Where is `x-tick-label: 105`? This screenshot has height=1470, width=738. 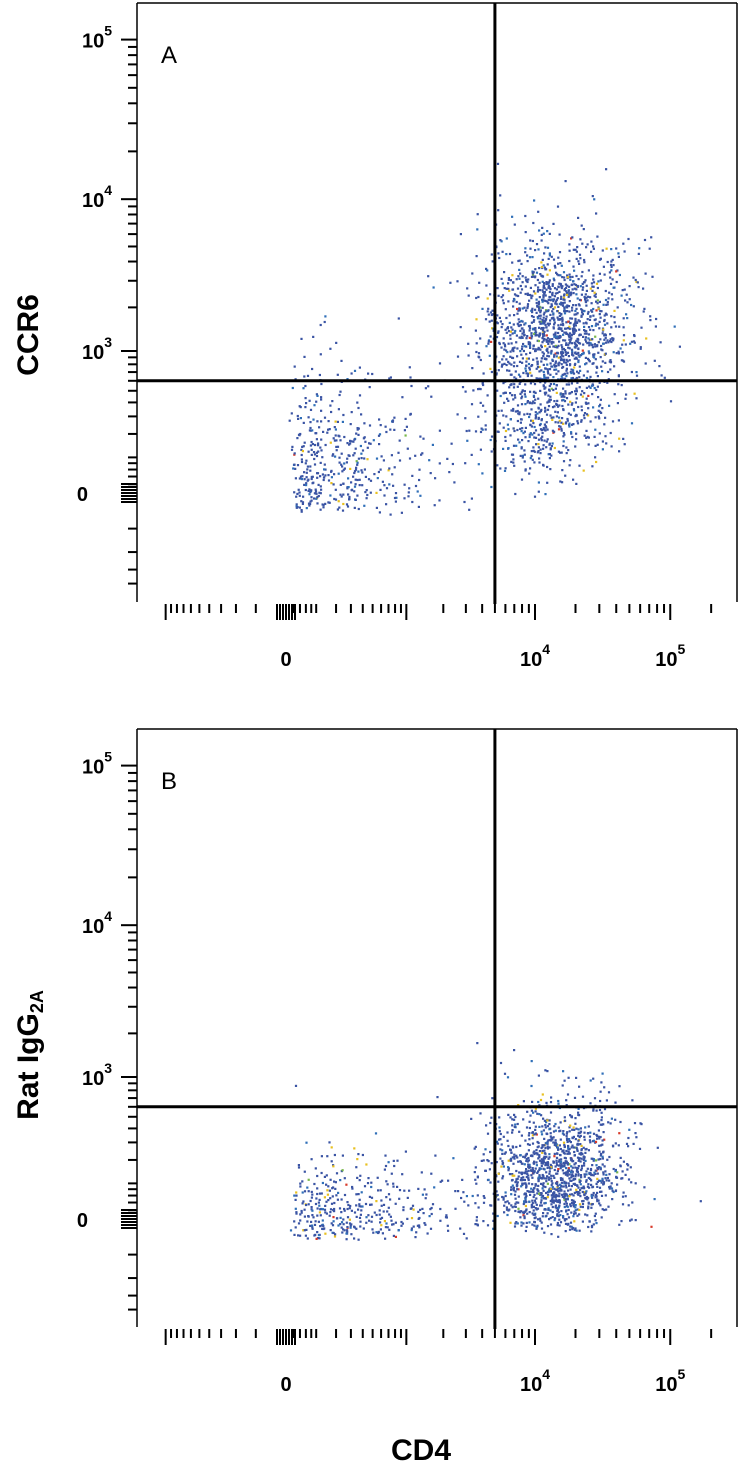
x-tick-label: 105 is located at coordinates (670, 1381).